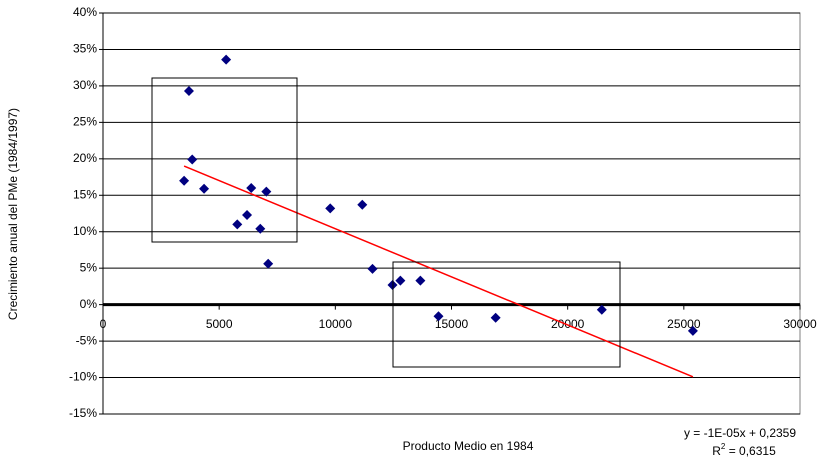  What do you see at coordinates (85, 85) in the screenshot?
I see `y-tick-label: 30%` at bounding box center [85, 85].